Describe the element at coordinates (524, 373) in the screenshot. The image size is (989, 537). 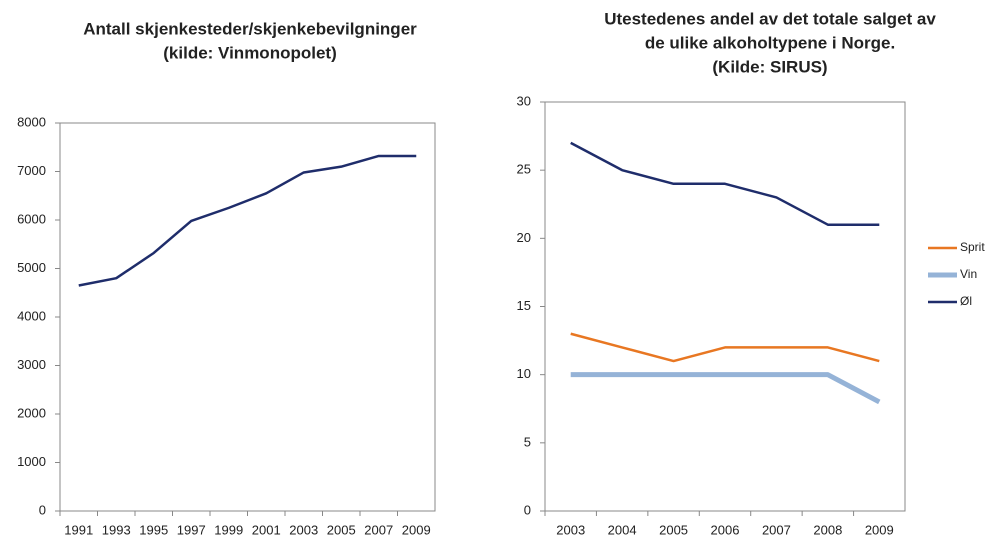
I see `y-tick-label: 10` at that location.